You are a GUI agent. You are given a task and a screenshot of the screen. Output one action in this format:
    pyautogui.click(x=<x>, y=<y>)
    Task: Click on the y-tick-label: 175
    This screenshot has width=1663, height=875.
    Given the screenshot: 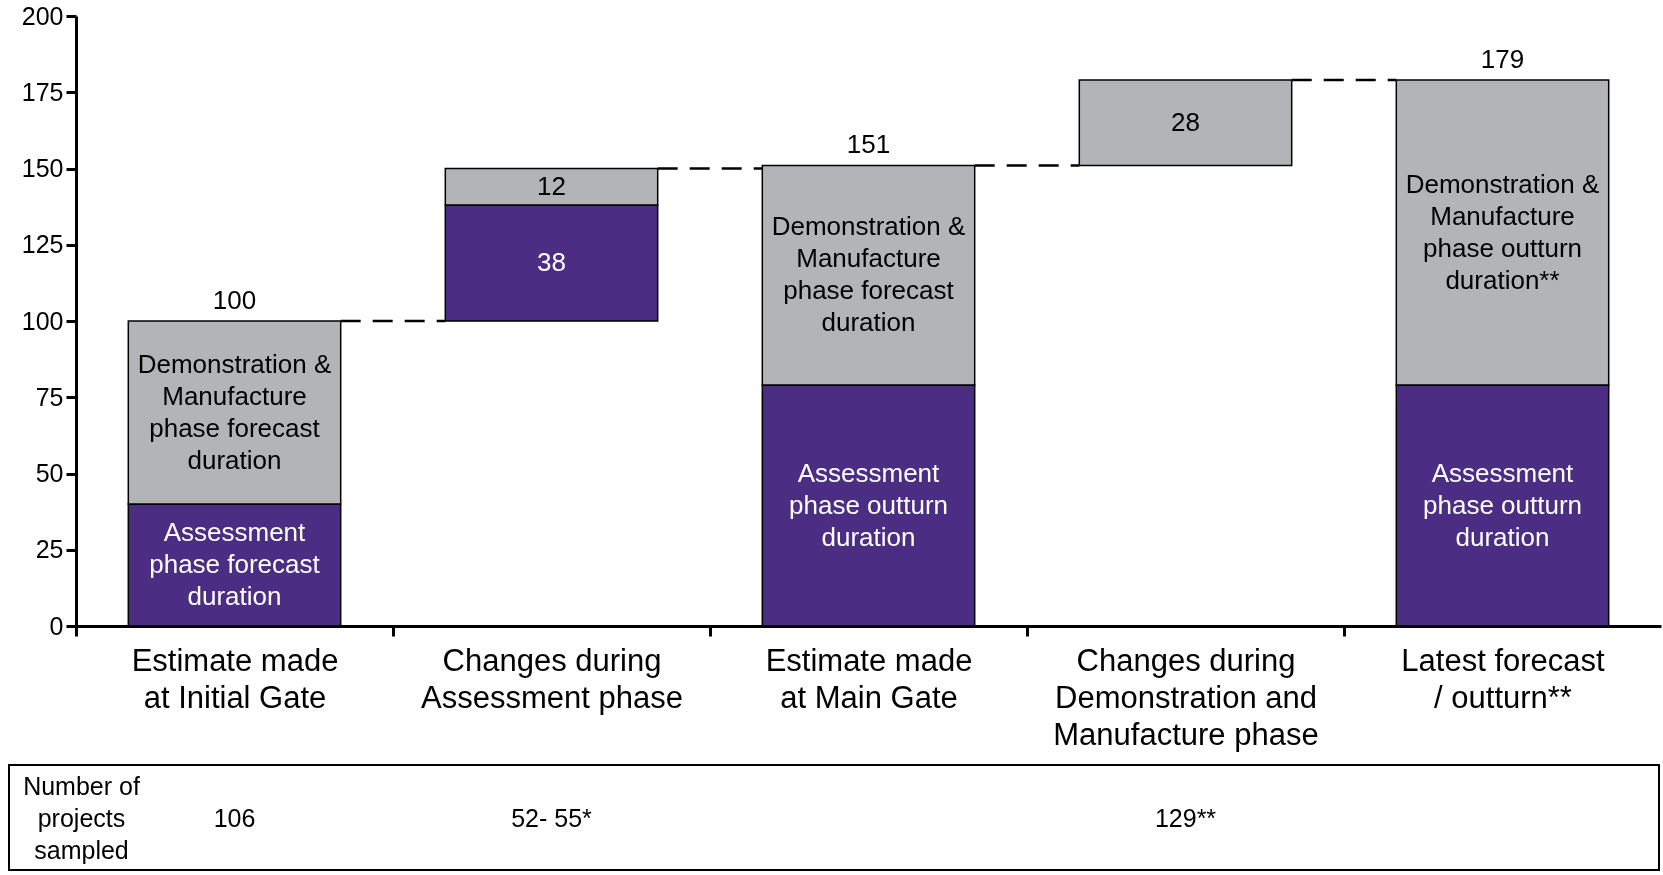 What is the action you would take?
    pyautogui.click(x=42, y=91)
    